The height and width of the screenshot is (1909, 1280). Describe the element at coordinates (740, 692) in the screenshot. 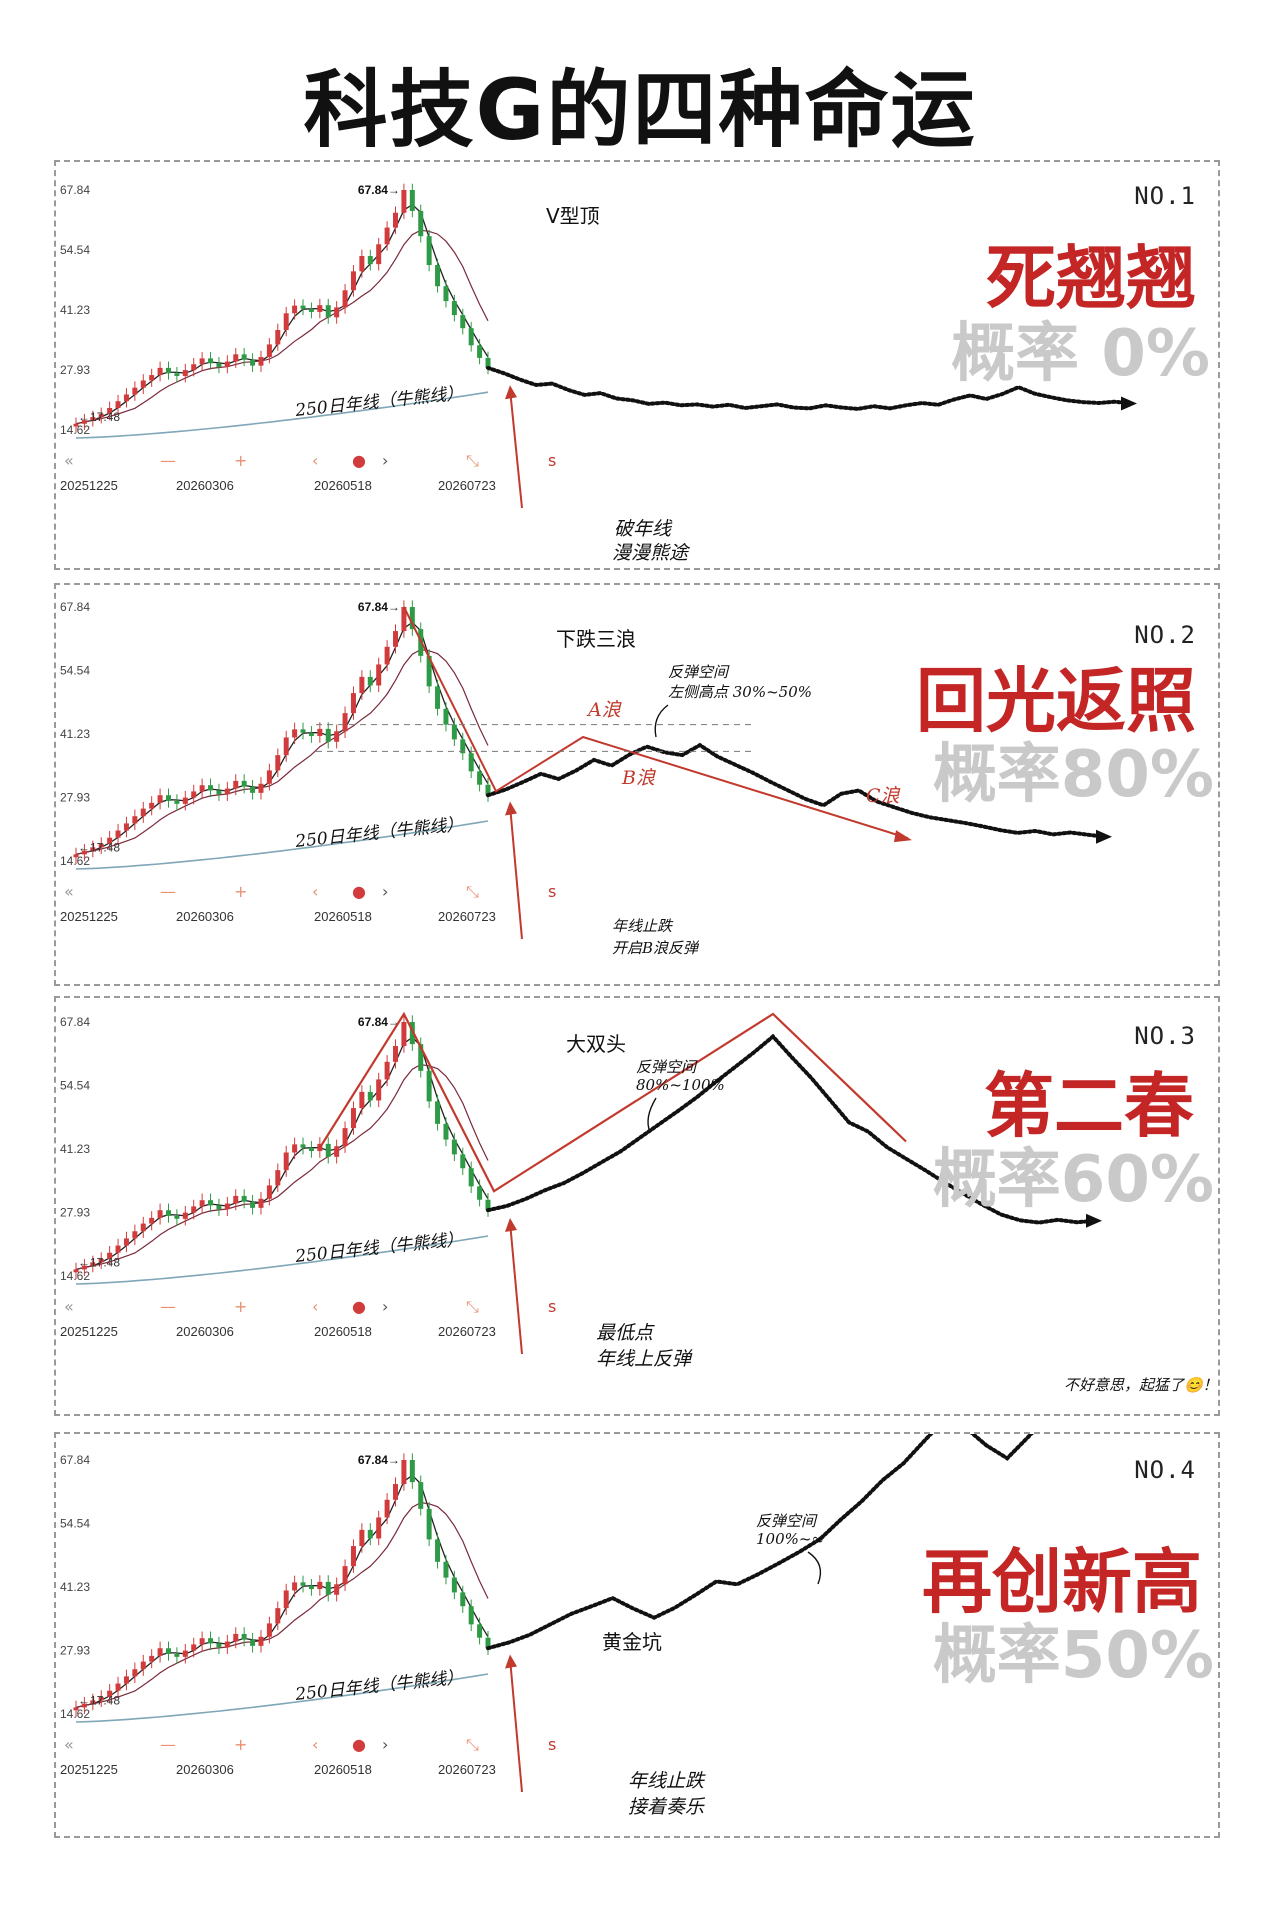

I see `rebound-note-2: 左侧高点 30%~50%` at that location.